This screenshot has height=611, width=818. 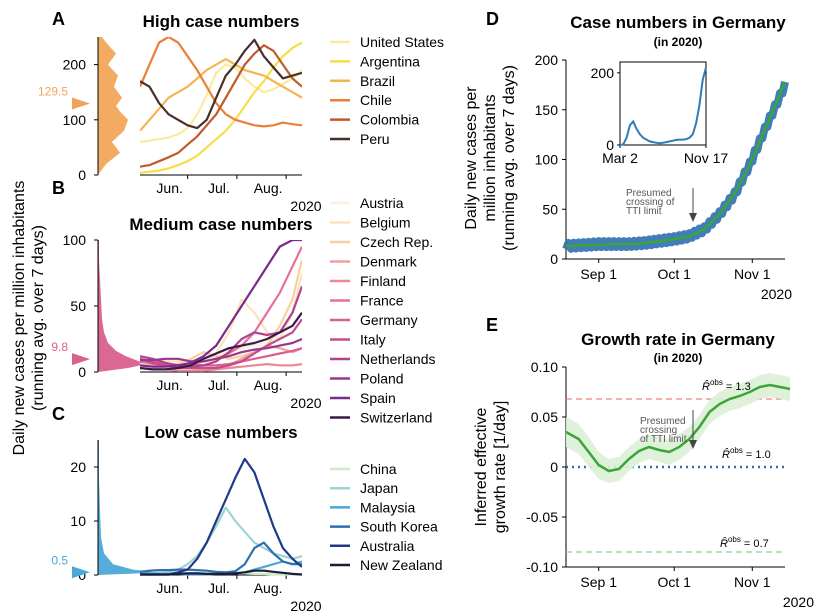 What do you see at coordinates (378, 469) in the screenshot?
I see `legend-label: China` at bounding box center [378, 469].